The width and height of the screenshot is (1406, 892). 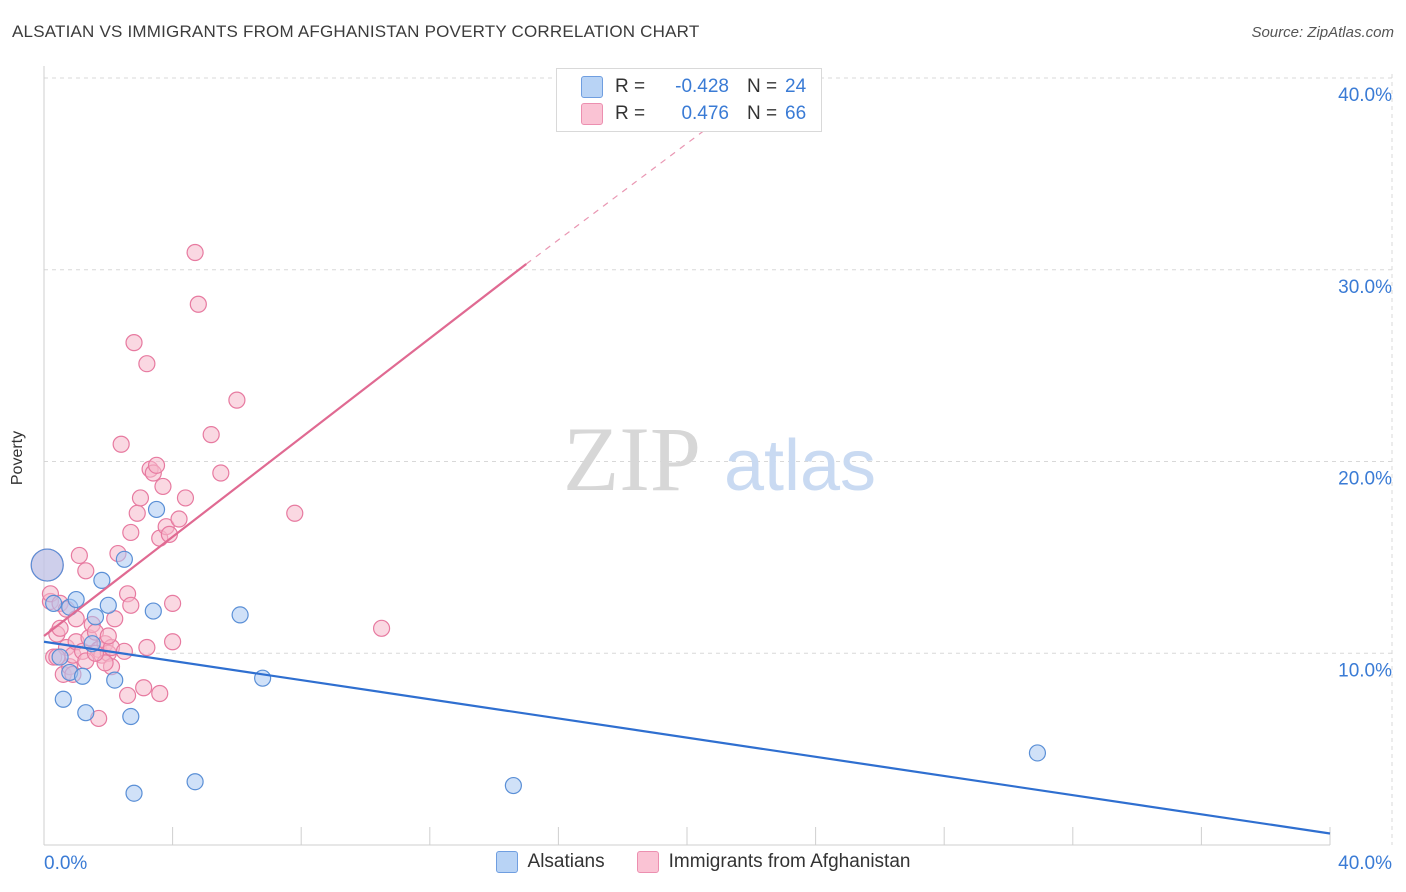 What do you see at coordinates (702, 86) in the screenshot?
I see `legend-r-value: -0.428` at bounding box center [702, 86].